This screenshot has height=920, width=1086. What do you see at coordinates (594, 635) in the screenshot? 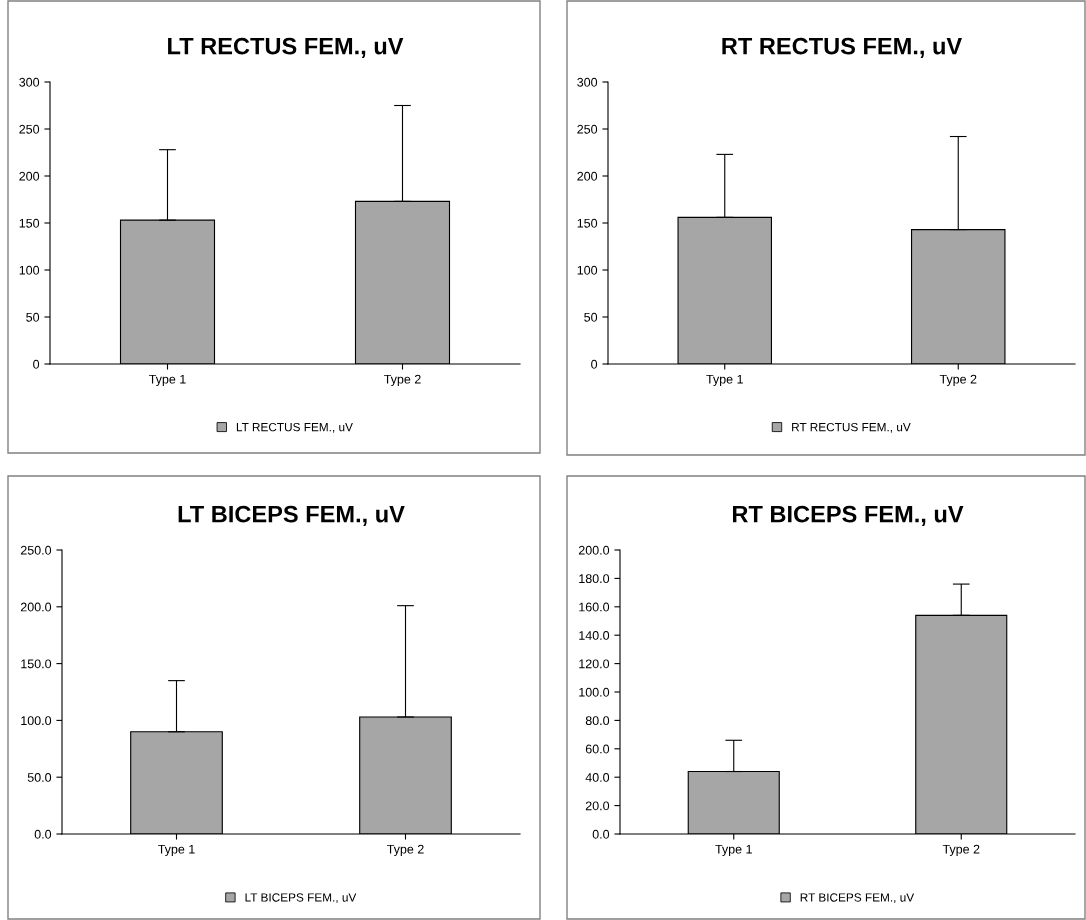
I see `y-tick-label: 140.0` at bounding box center [594, 635].